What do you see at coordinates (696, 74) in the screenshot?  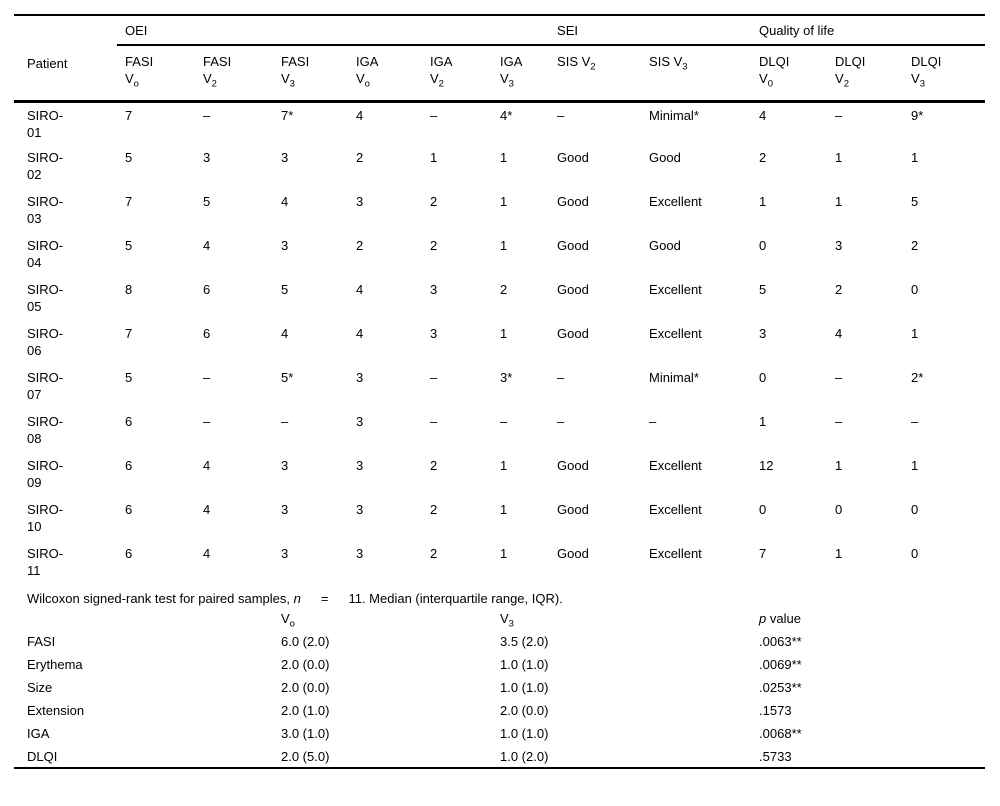 I see `col-header-sis-v3: SIS V3` at bounding box center [696, 74].